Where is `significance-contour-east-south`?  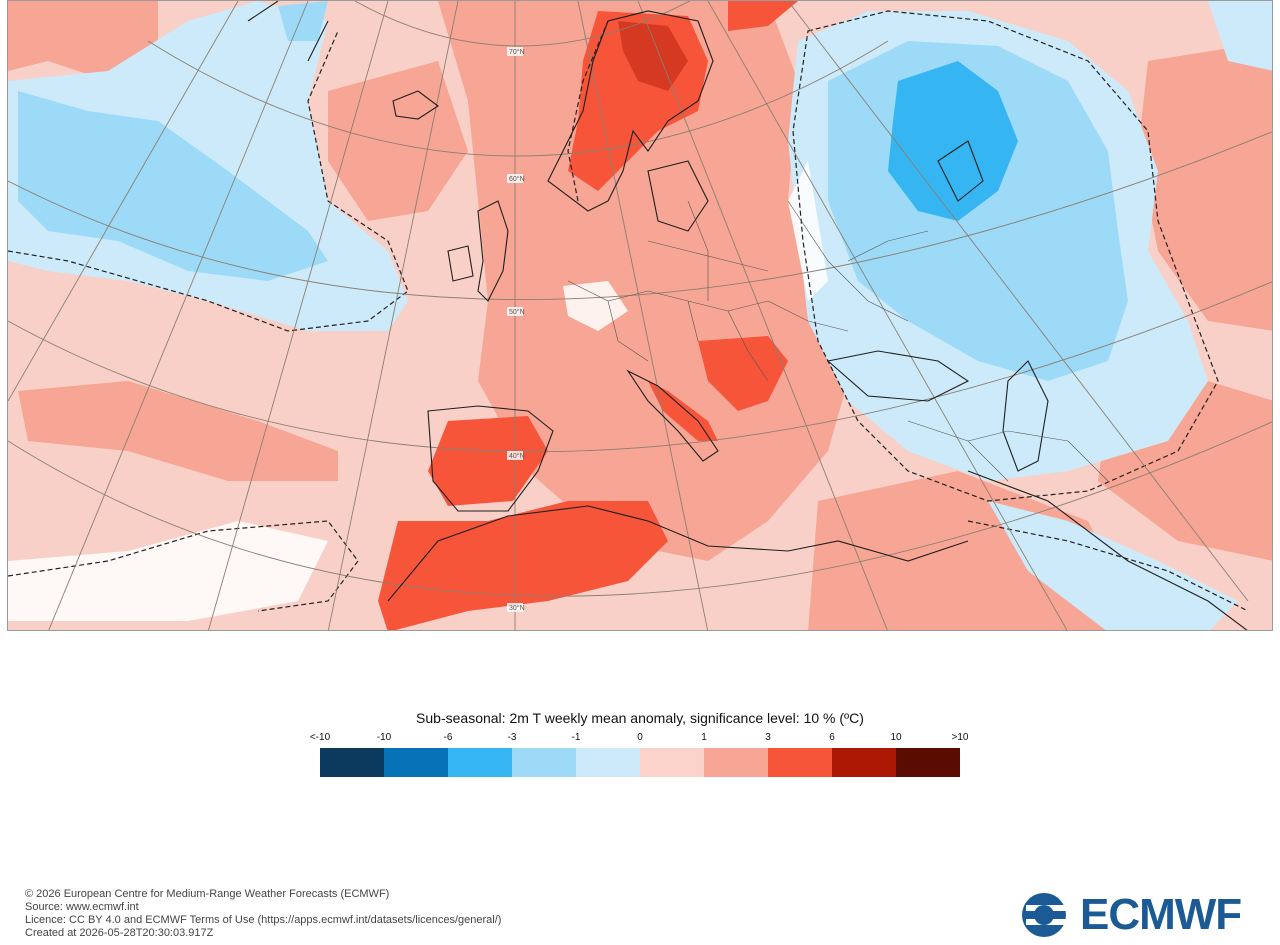 significance-contour-east-south is located at coordinates (1108, 566).